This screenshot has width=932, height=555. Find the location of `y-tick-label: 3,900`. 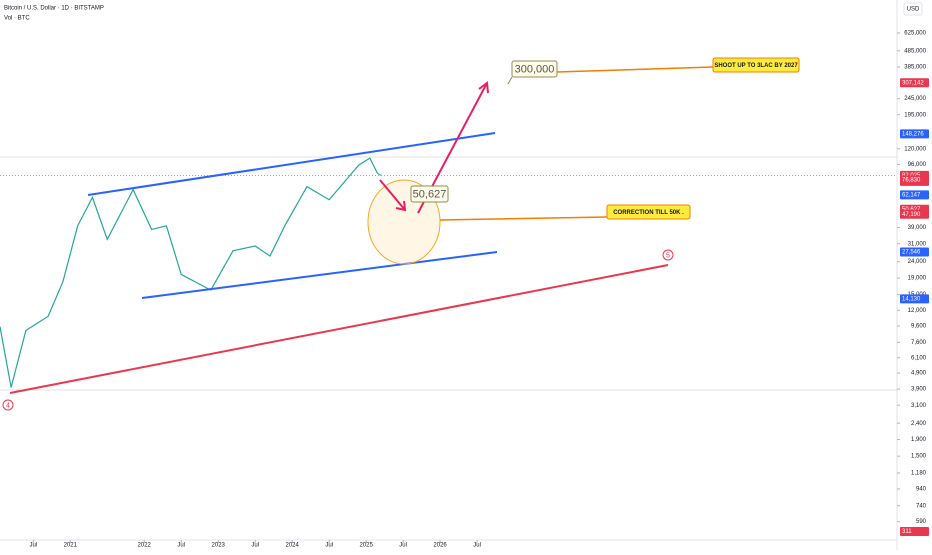

y-tick-label: 3,900 is located at coordinates (919, 390).